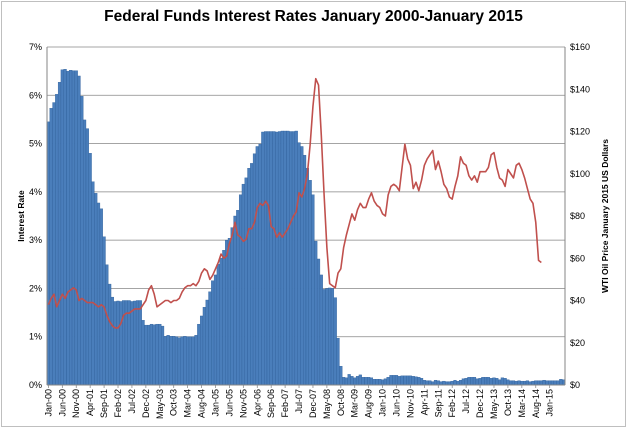  What do you see at coordinates (550, 403) in the screenshot?
I see `x-tick-label: Jan-15` at bounding box center [550, 403].